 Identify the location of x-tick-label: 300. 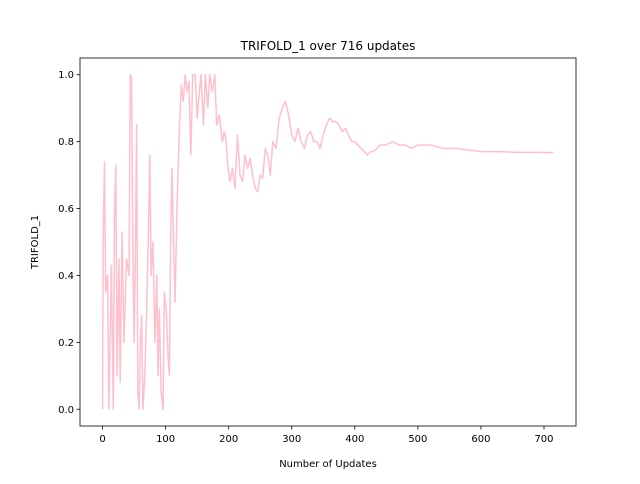
(291, 439).